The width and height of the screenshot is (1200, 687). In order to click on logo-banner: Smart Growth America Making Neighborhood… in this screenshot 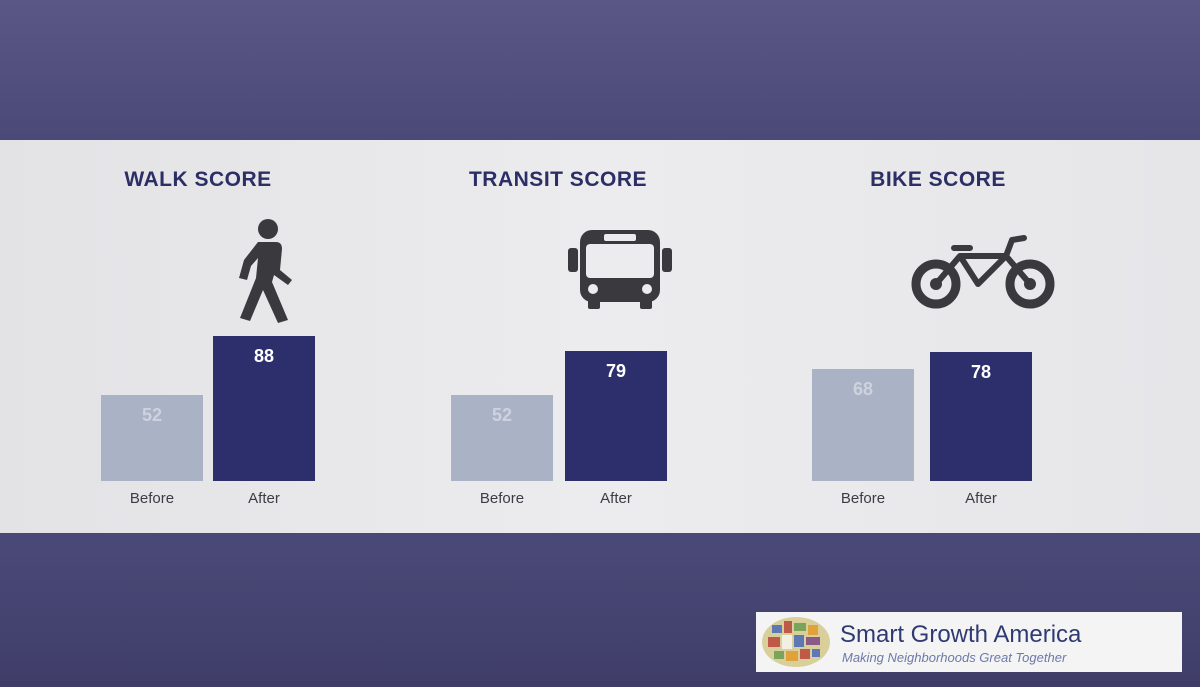, I will do `click(969, 642)`.